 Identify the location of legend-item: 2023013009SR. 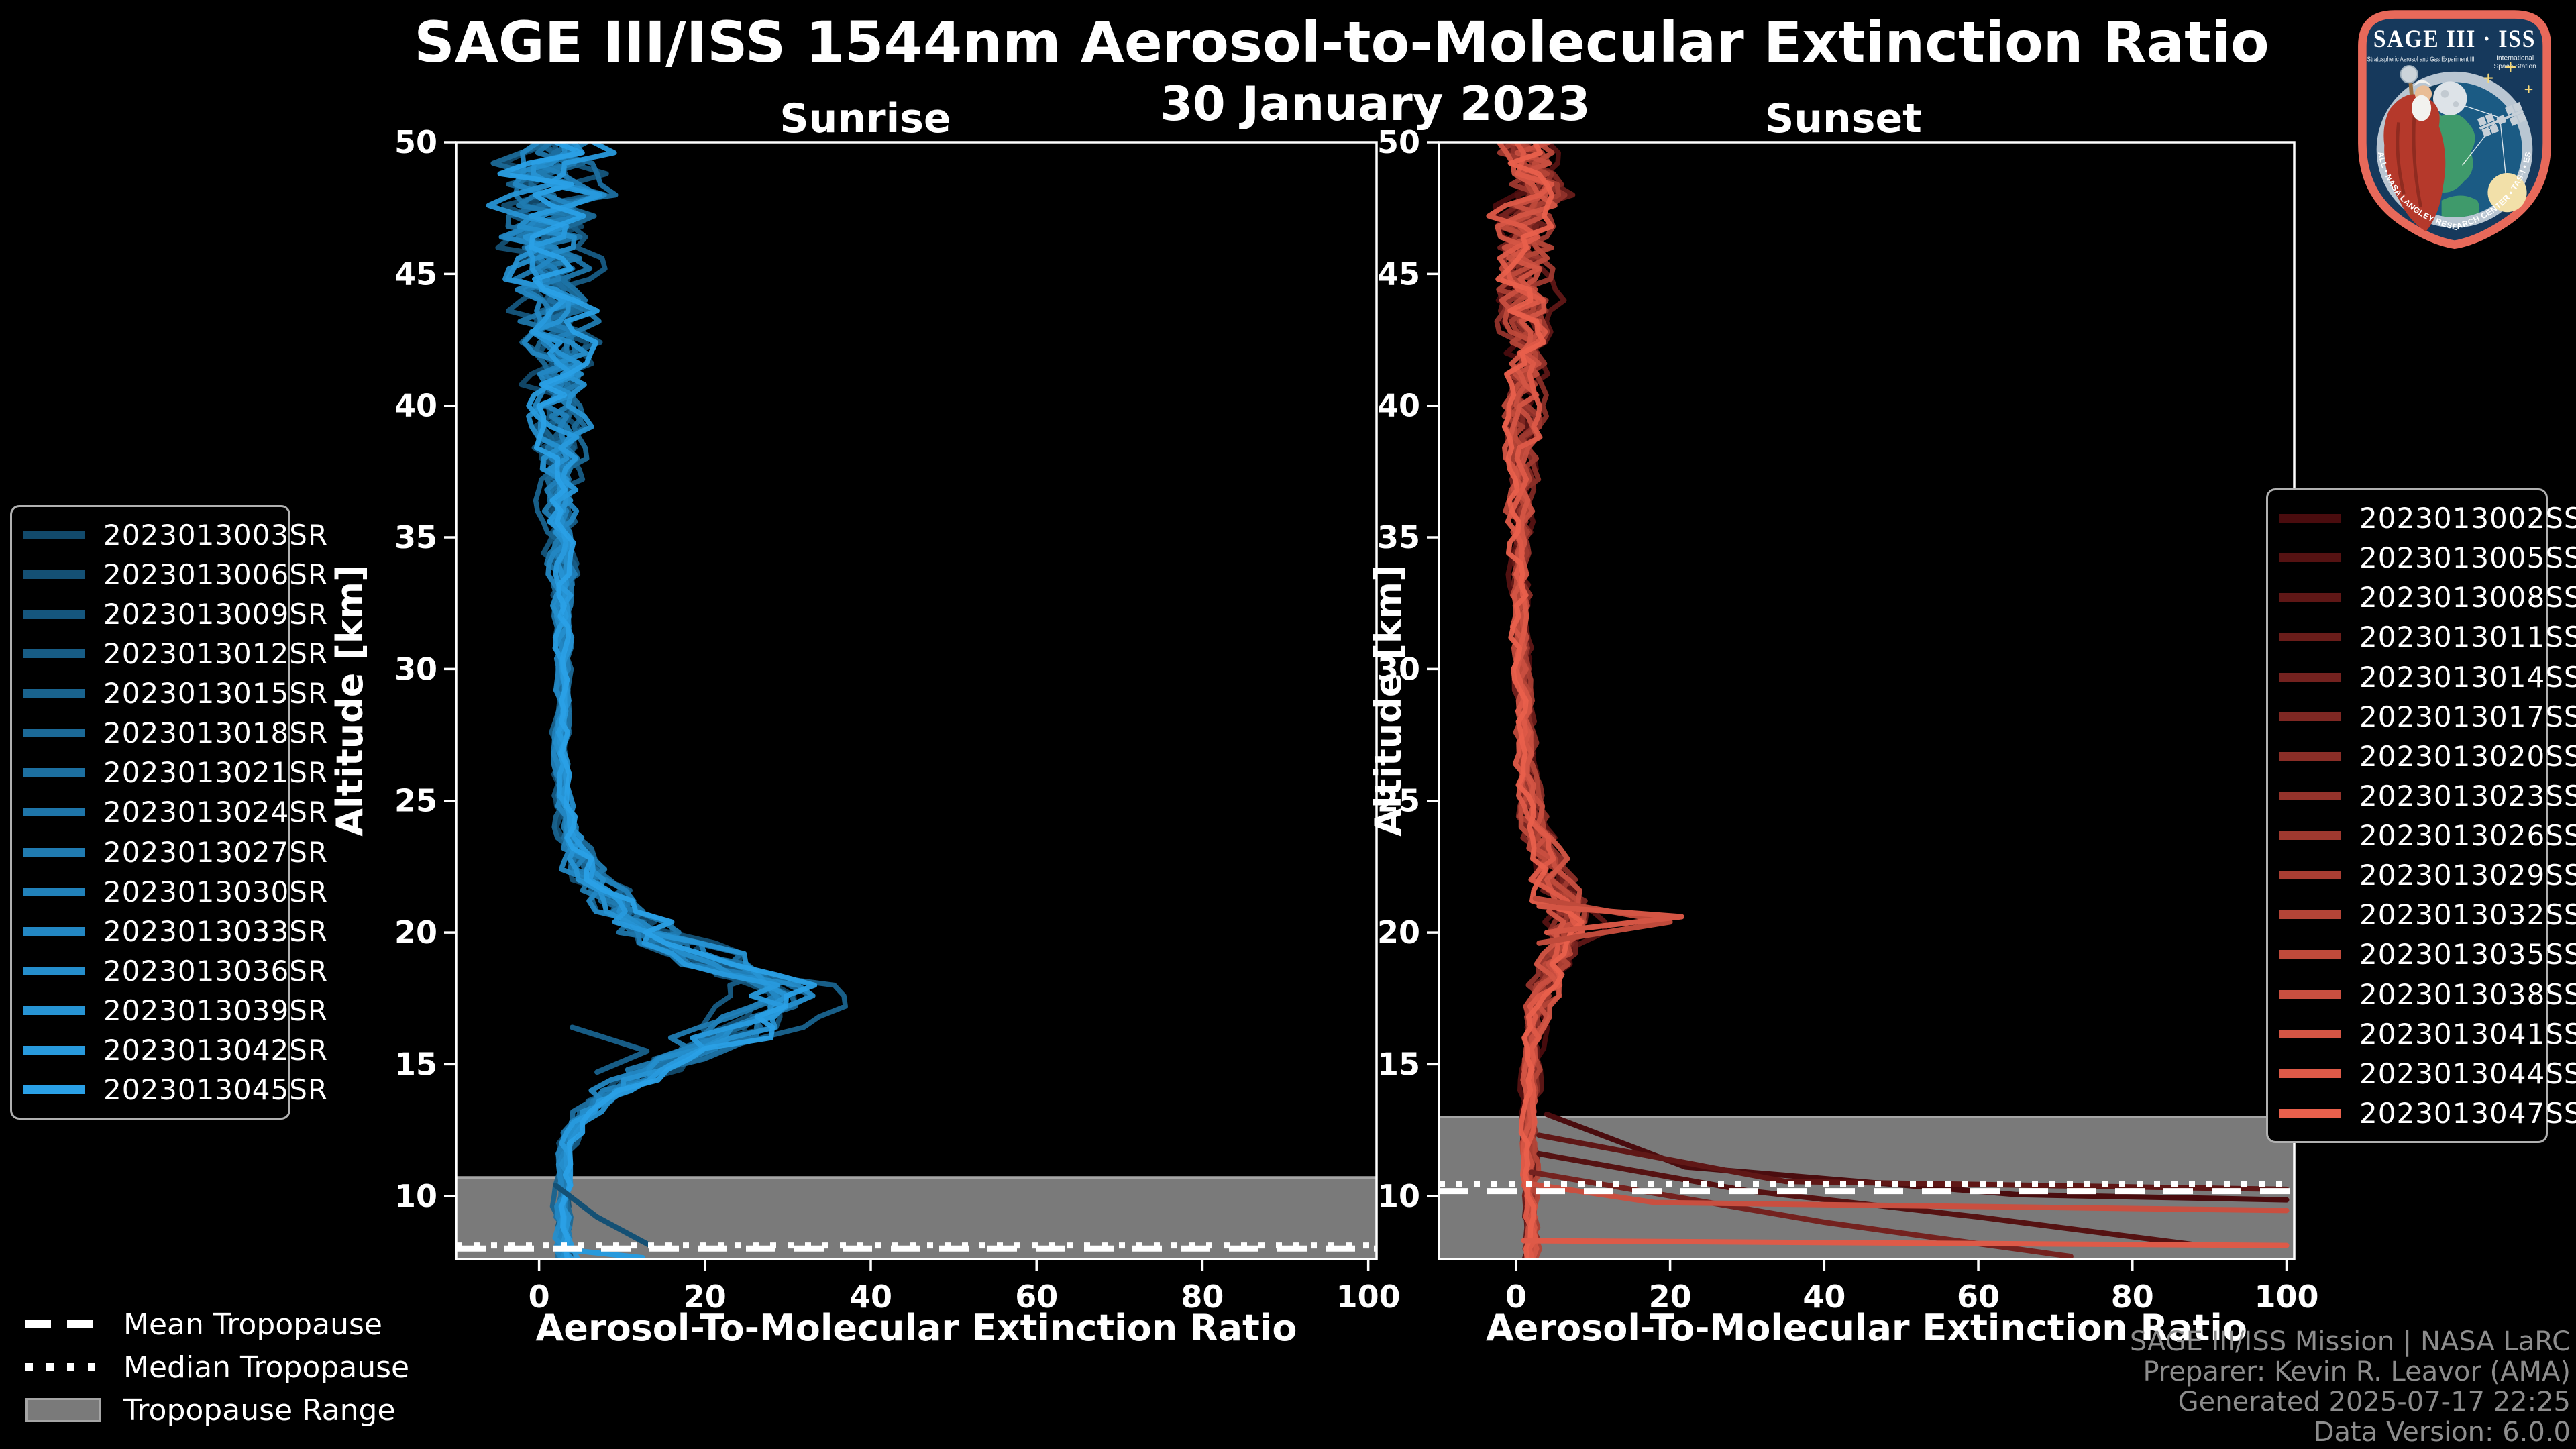
(175, 614).